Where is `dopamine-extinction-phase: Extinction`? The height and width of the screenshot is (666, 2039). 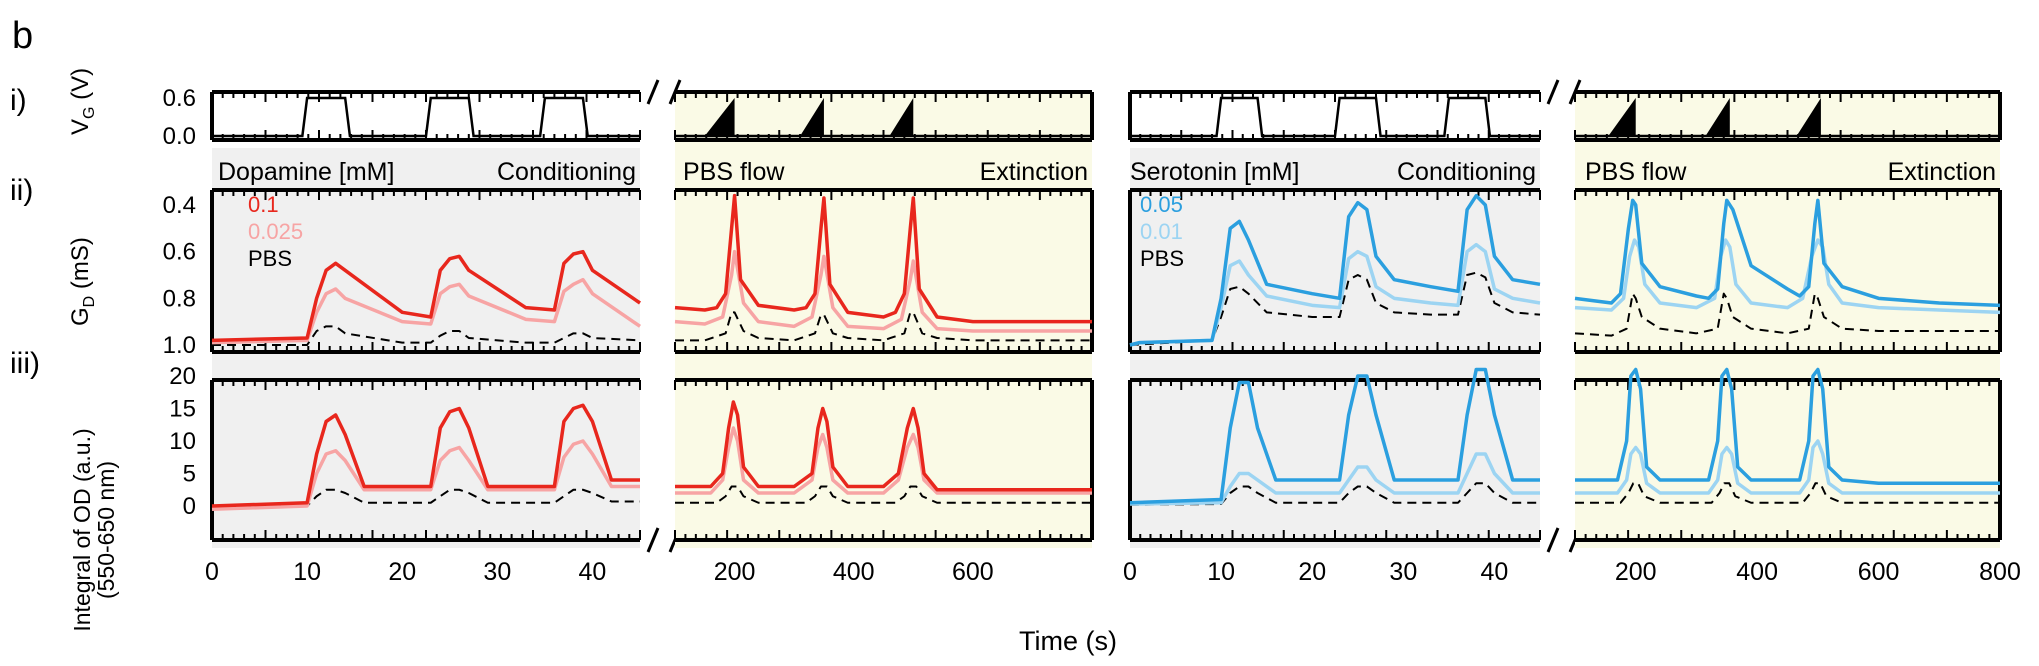 dopamine-extinction-phase: Extinction is located at coordinates (1034, 172).